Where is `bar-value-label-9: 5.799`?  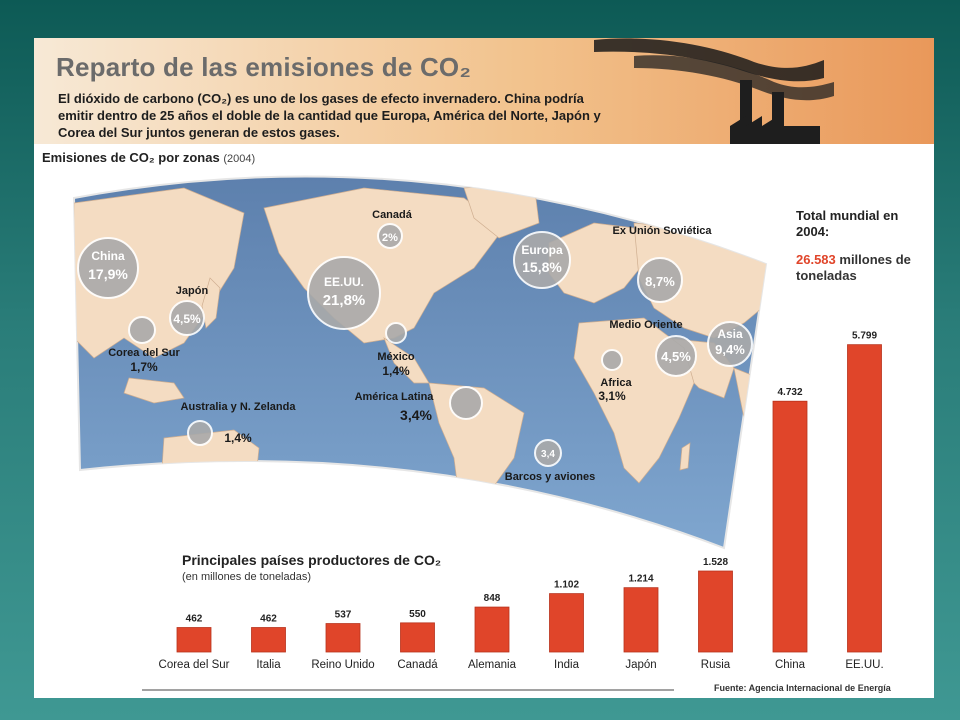
bar-value-label-9: 5.799 is located at coordinates (864, 336).